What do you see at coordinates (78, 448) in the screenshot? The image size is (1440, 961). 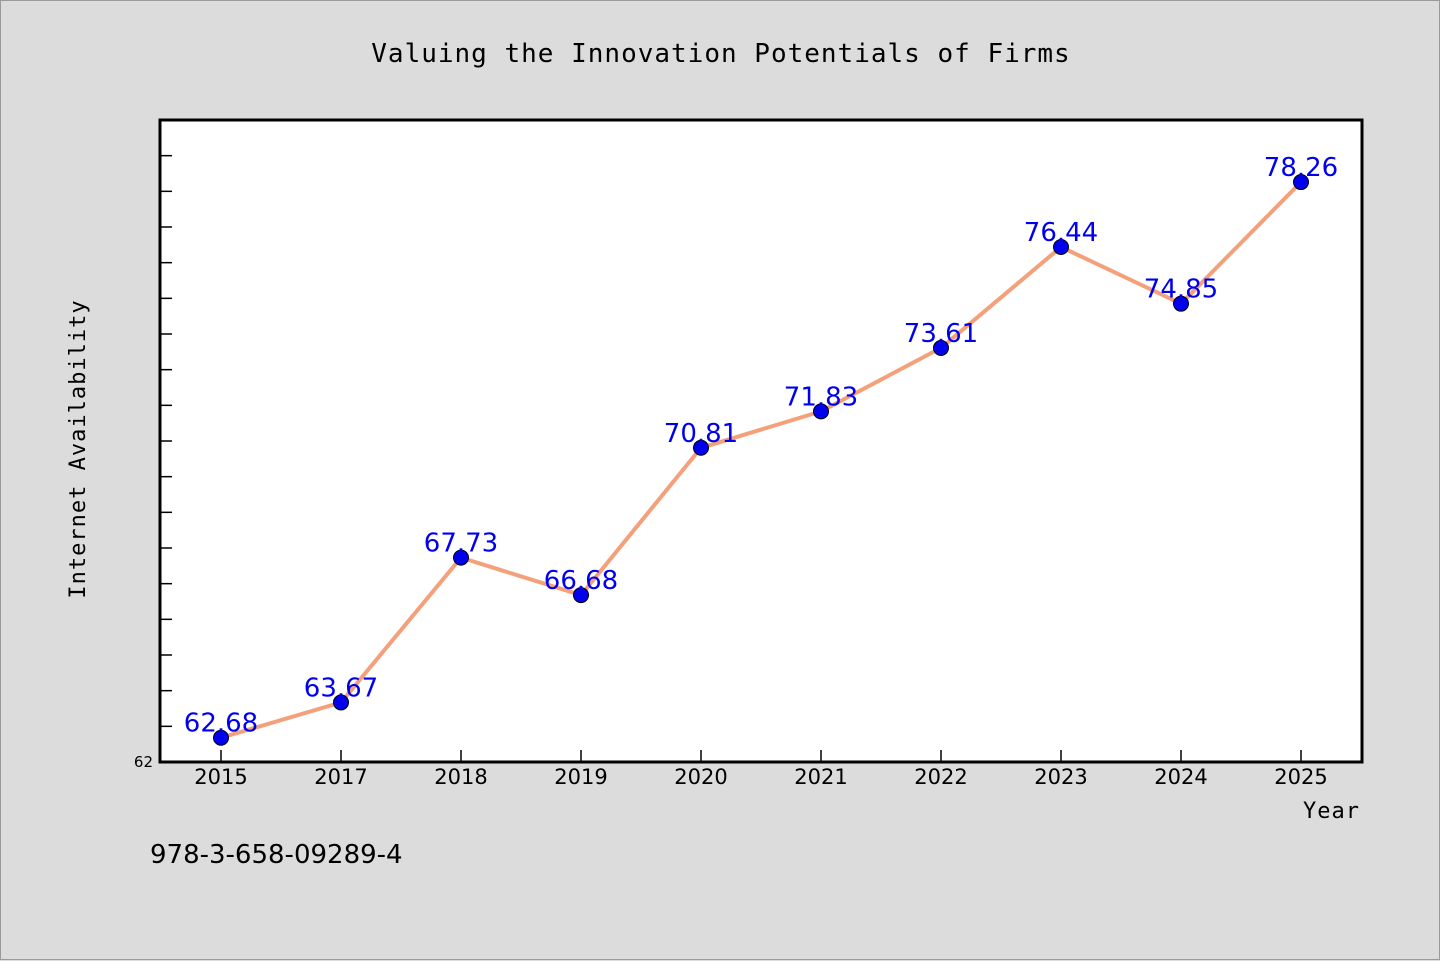 I see `y-axis-label: Internet Availability` at bounding box center [78, 448].